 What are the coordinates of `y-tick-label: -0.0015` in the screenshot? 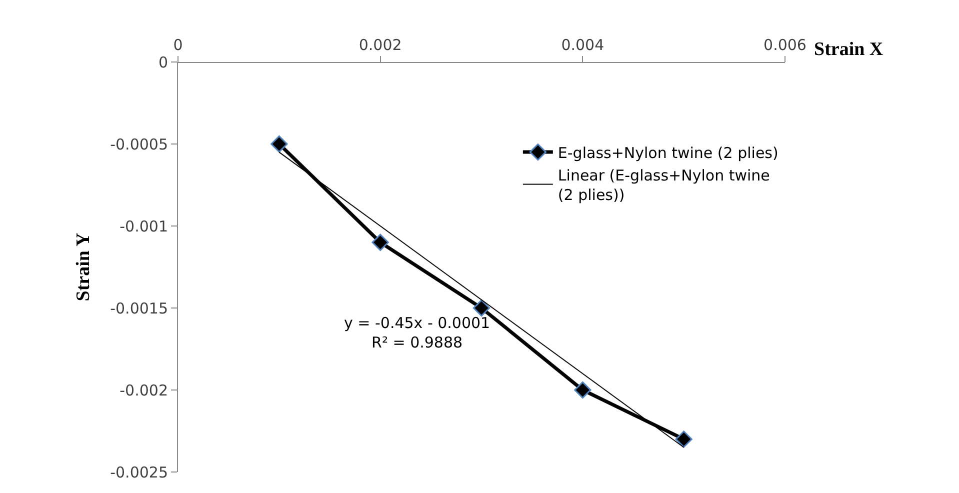 It's located at (139, 308).